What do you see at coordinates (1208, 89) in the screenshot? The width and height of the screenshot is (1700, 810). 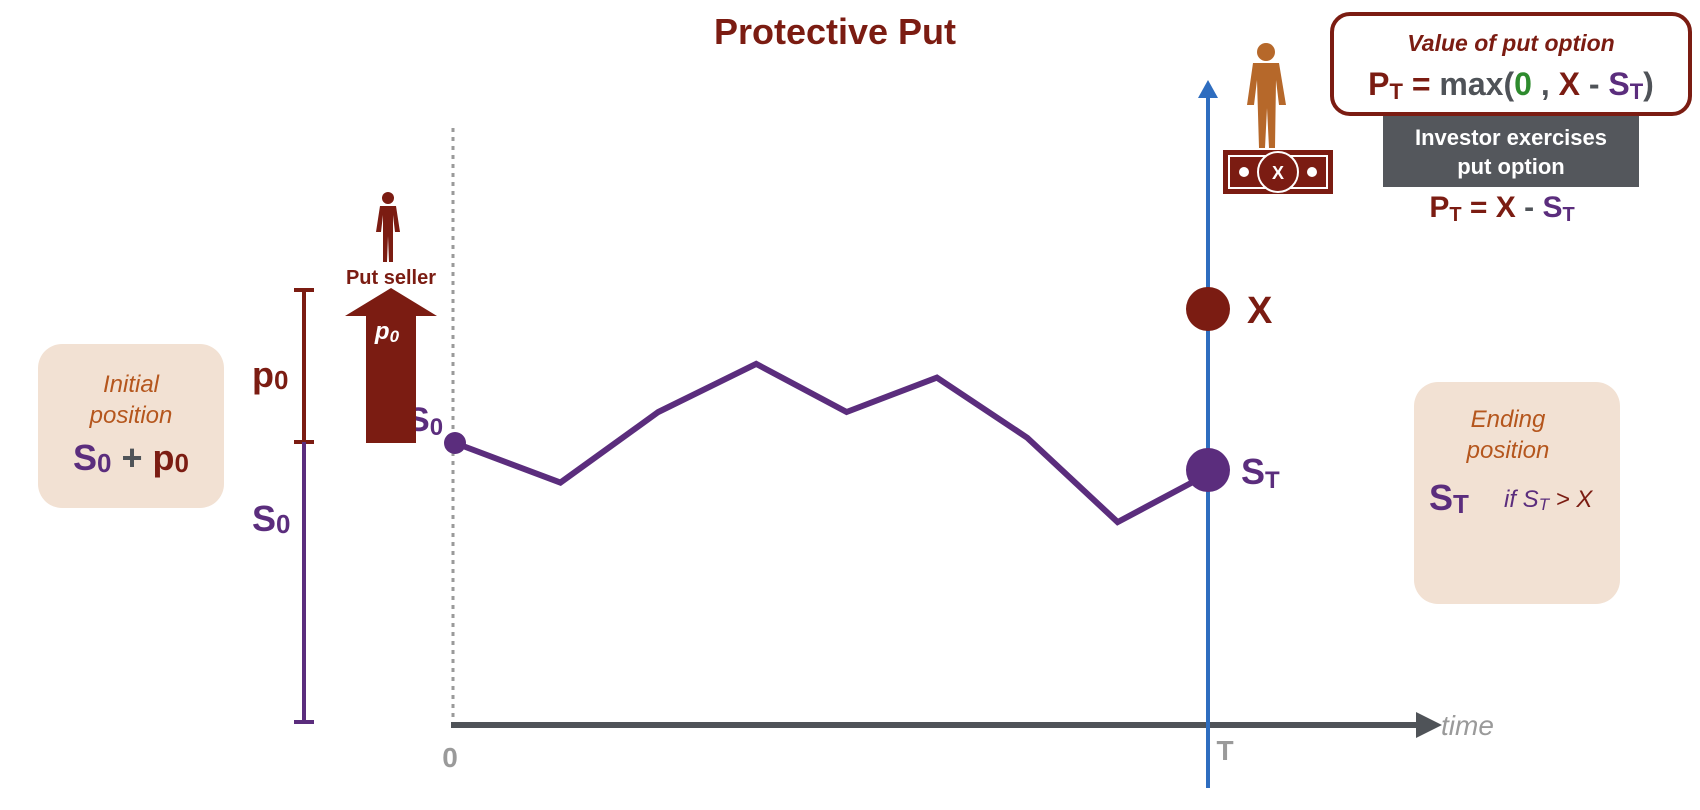 I see `maturity-arrowhead` at bounding box center [1208, 89].